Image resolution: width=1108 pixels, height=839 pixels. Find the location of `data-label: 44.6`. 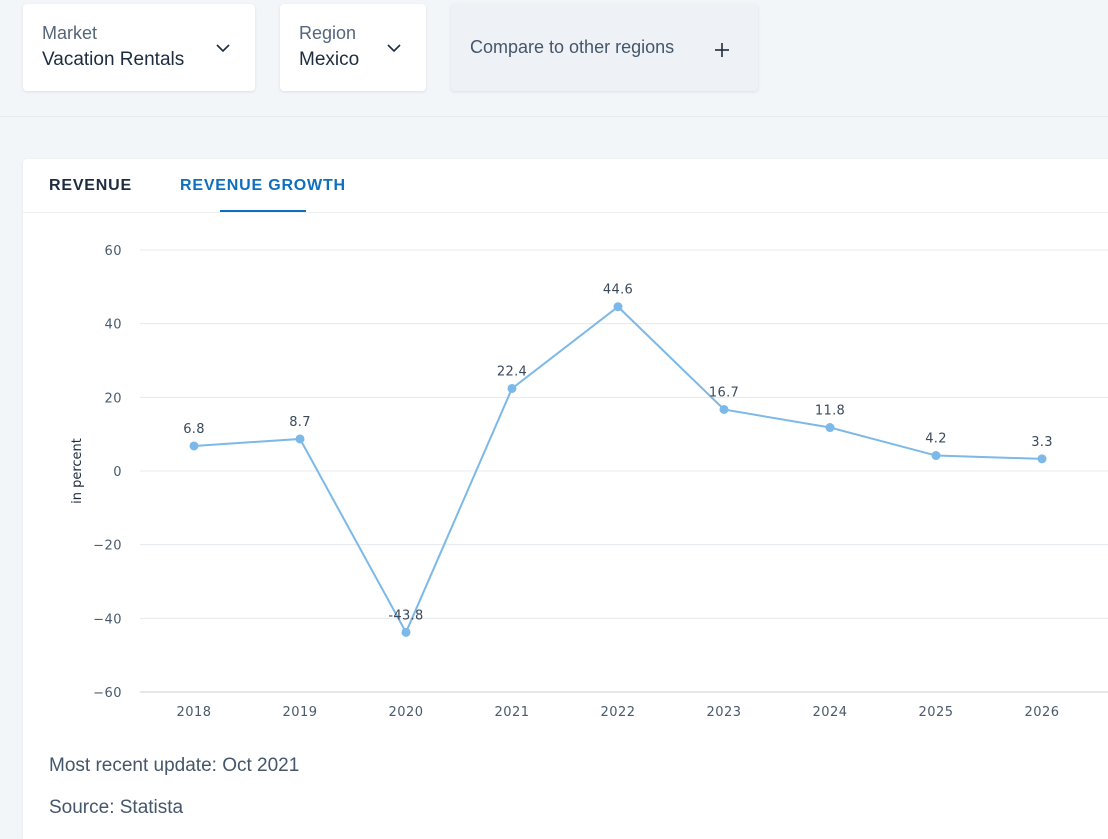

data-label: 44.6 is located at coordinates (618, 290).